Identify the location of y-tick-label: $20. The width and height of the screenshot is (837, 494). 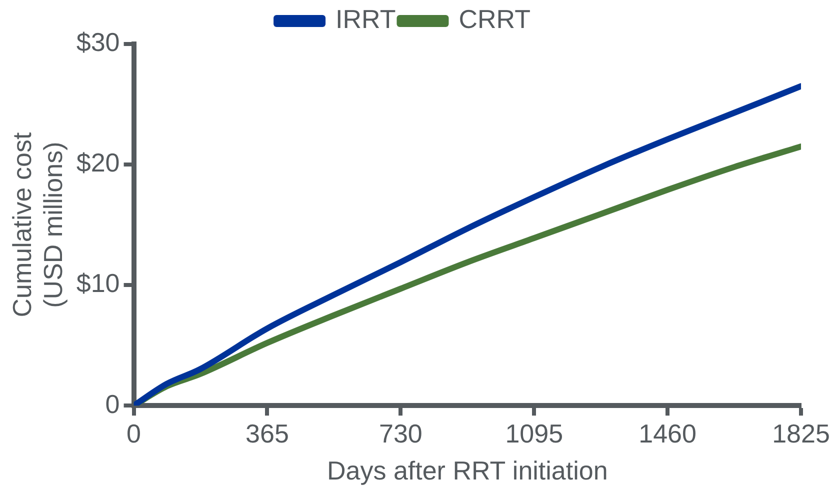
(98, 163).